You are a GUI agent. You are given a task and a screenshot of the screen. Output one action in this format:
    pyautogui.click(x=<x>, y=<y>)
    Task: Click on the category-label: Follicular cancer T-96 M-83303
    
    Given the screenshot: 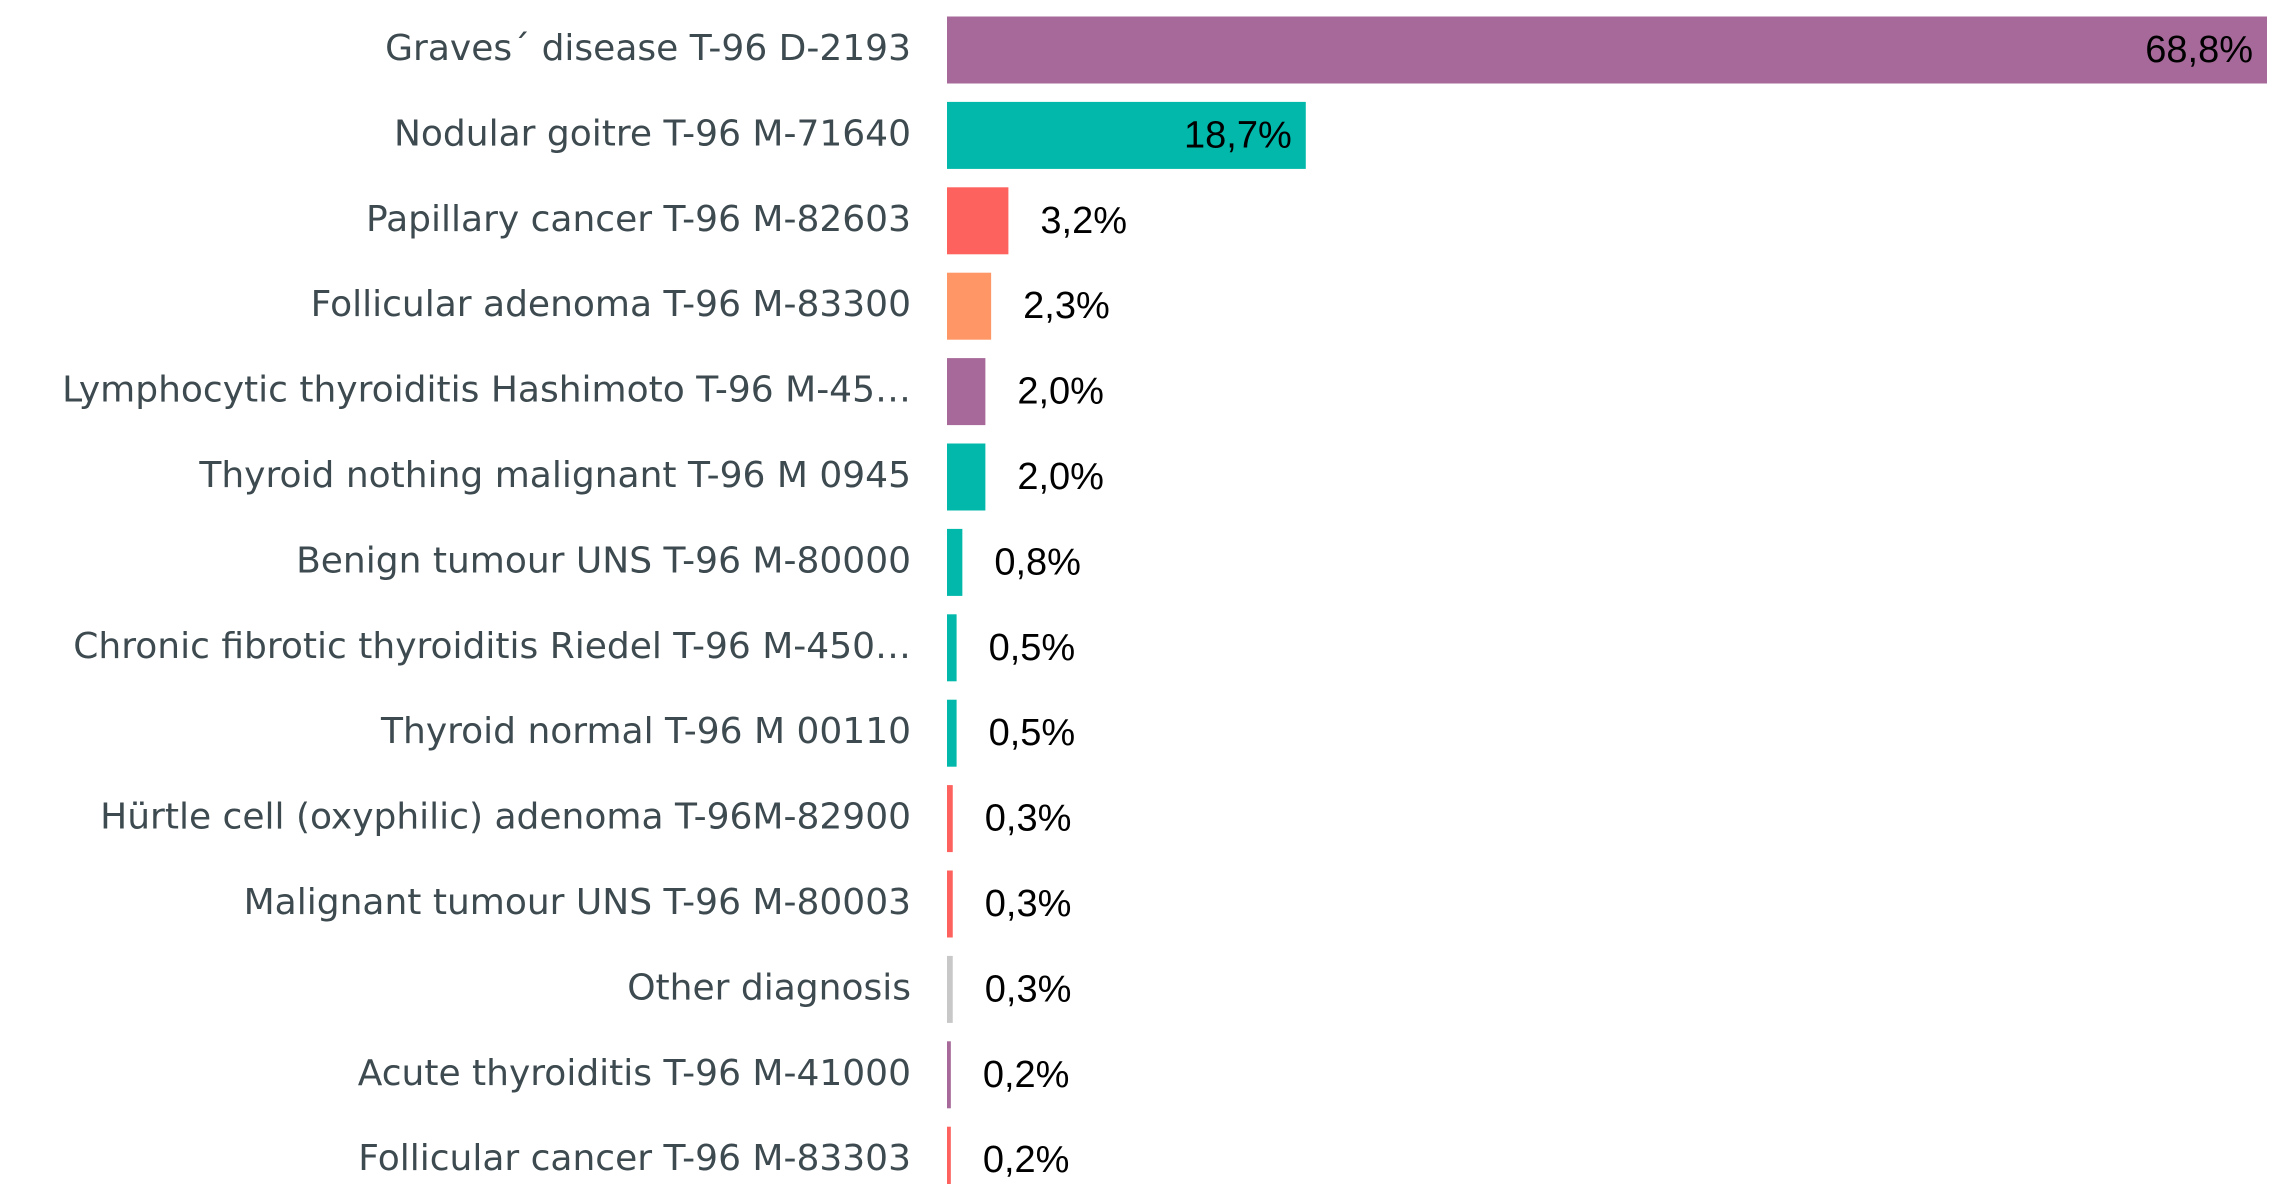 What is the action you would take?
    pyautogui.click(x=634, y=1158)
    